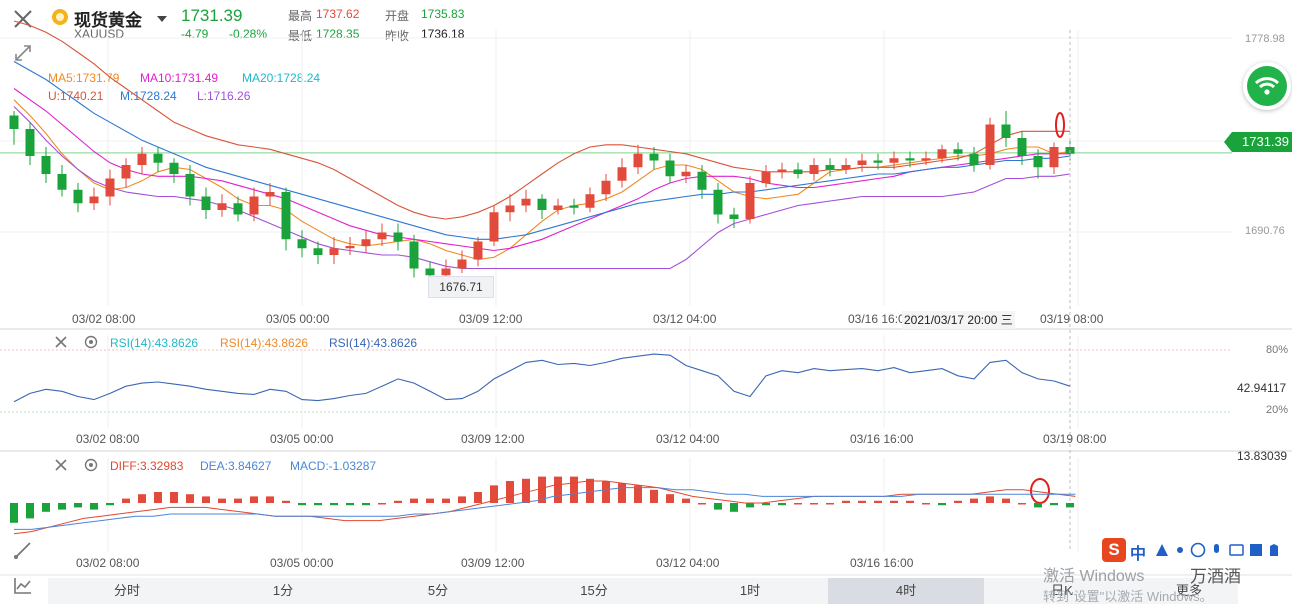  What do you see at coordinates (542, 378) in the screenshot?
I see `rsi-line` at bounding box center [542, 378].